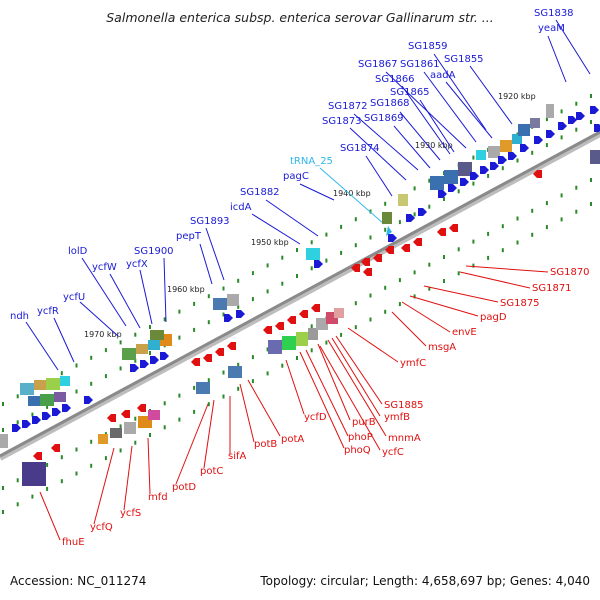  I want to click on label-forward: SG1874, so click(360, 148).